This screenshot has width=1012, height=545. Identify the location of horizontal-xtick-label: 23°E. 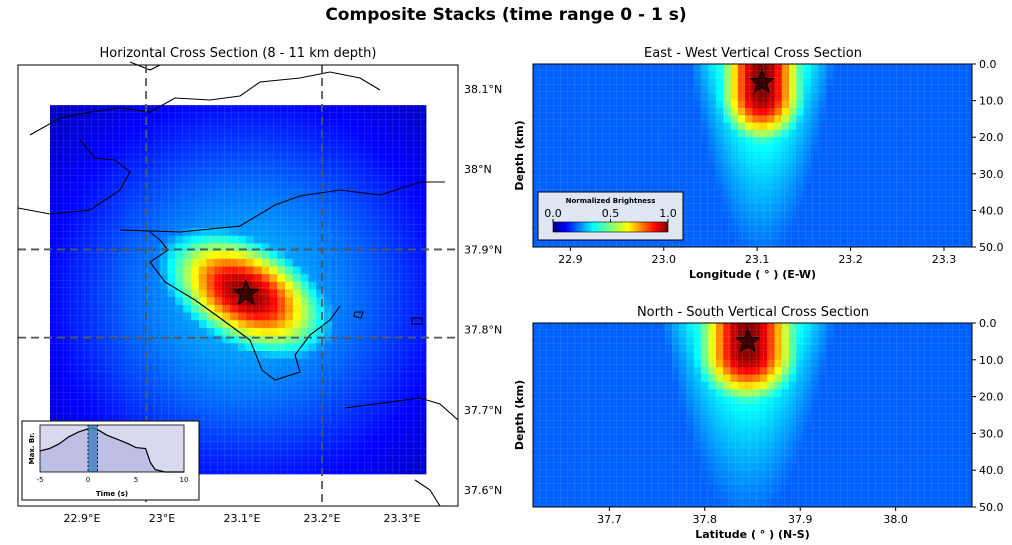
(162, 518).